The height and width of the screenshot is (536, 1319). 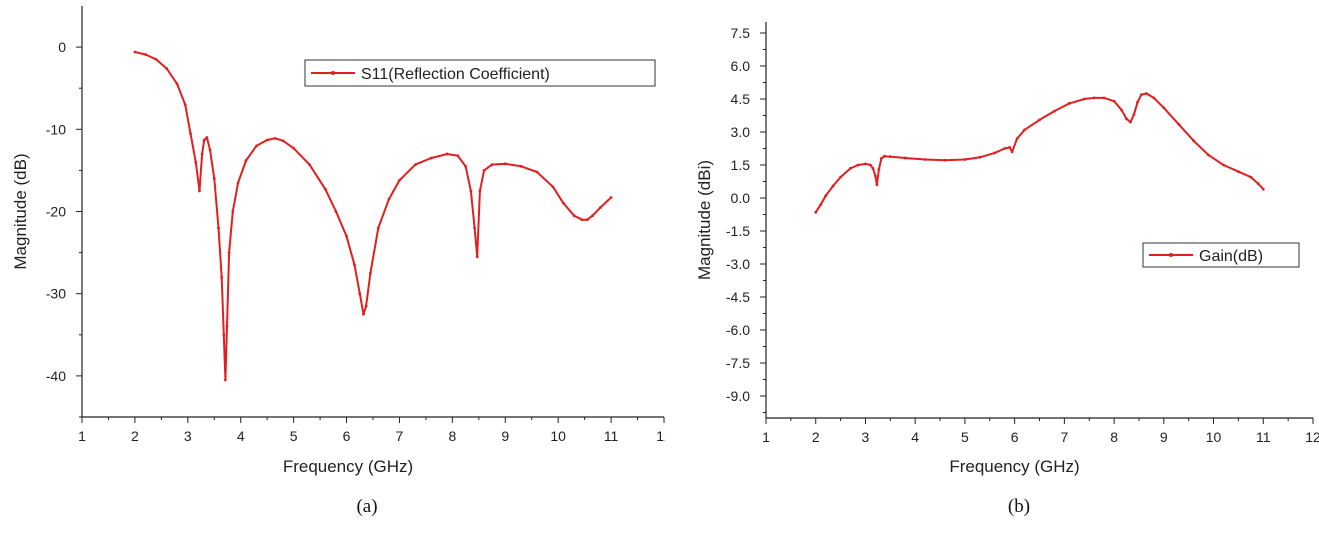 I want to click on y-axis-label: Magnitude (dB), so click(x=20, y=211).